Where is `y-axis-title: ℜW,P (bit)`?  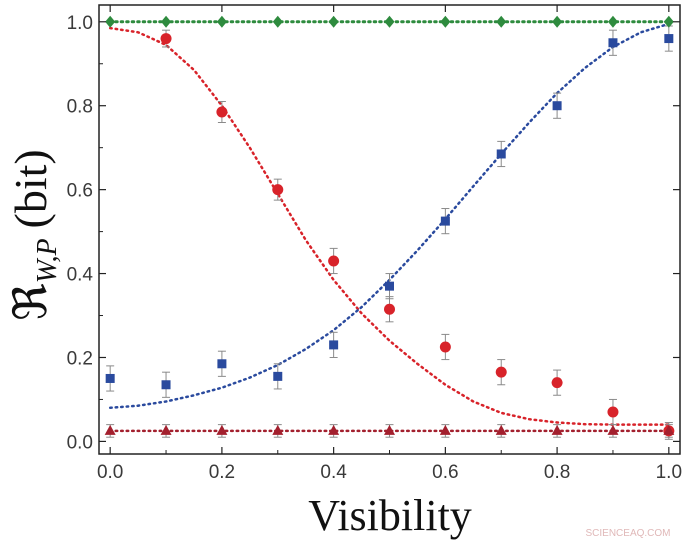
y-axis-title: ℜW,P (bit) is located at coordinates (34, 235).